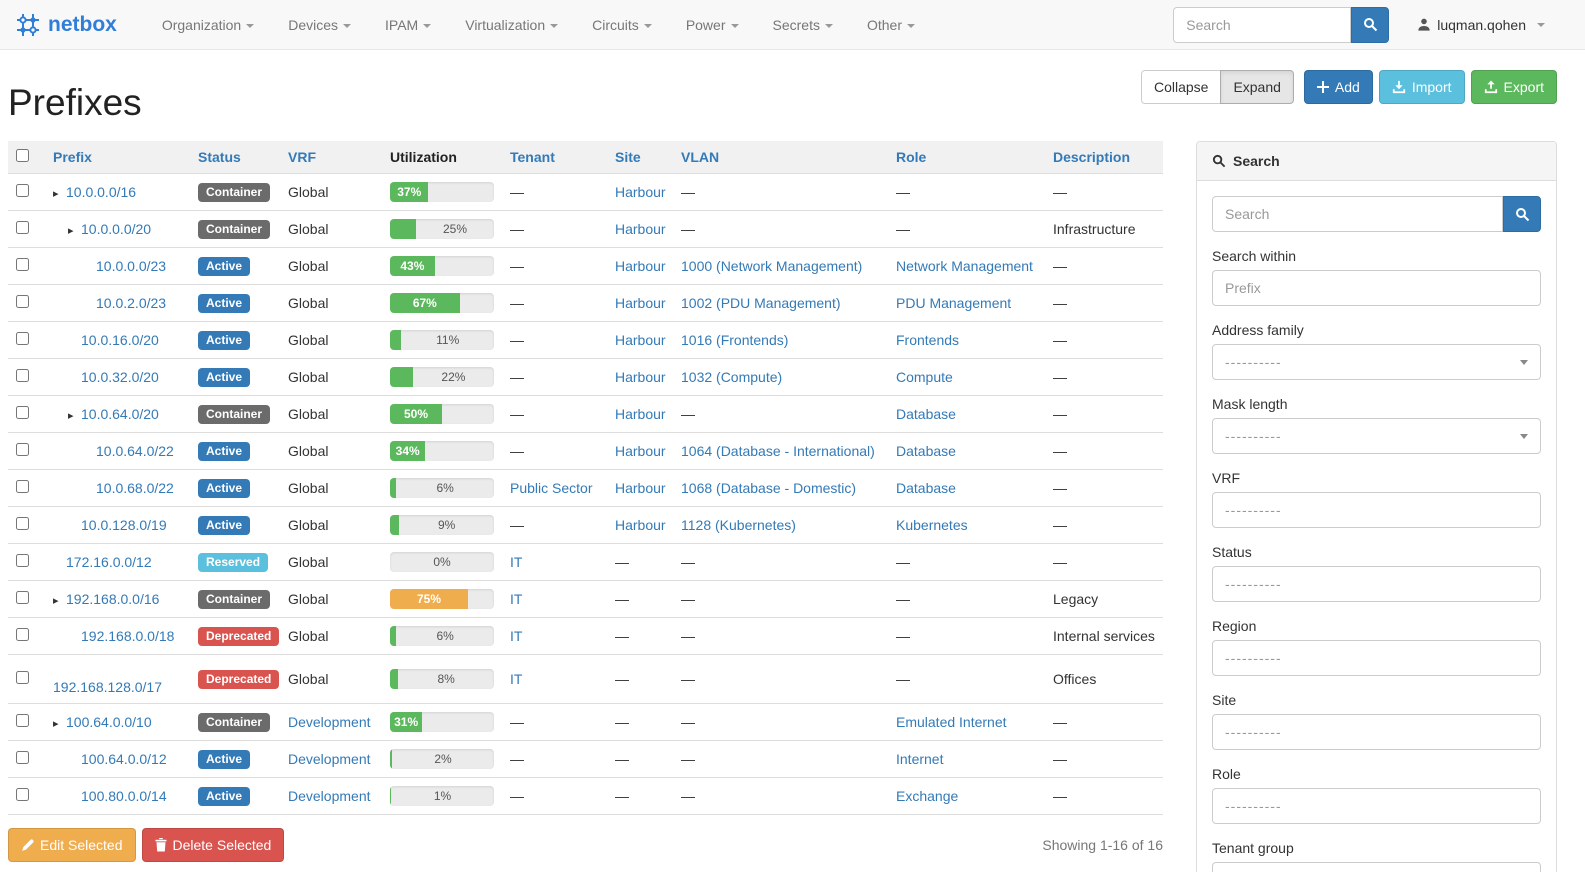 The image size is (1585, 872). Describe the element at coordinates (1376, 584) in the screenshot. I see `filter-select-status: ----------` at that location.